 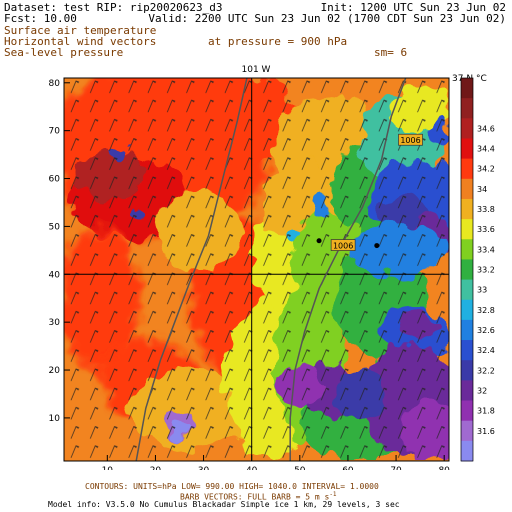 I want to click on colorbar-label: 32.8, so click(x=486, y=310).